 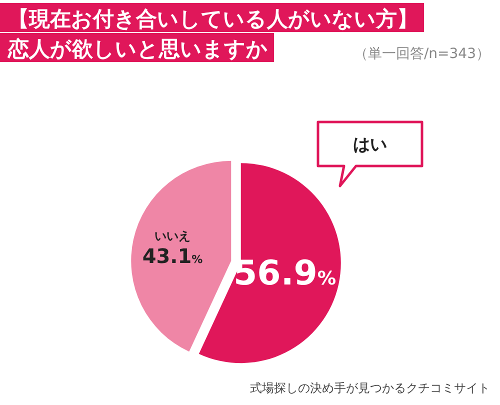 I want to click on data-label: 56.9%, so click(x=285, y=274).